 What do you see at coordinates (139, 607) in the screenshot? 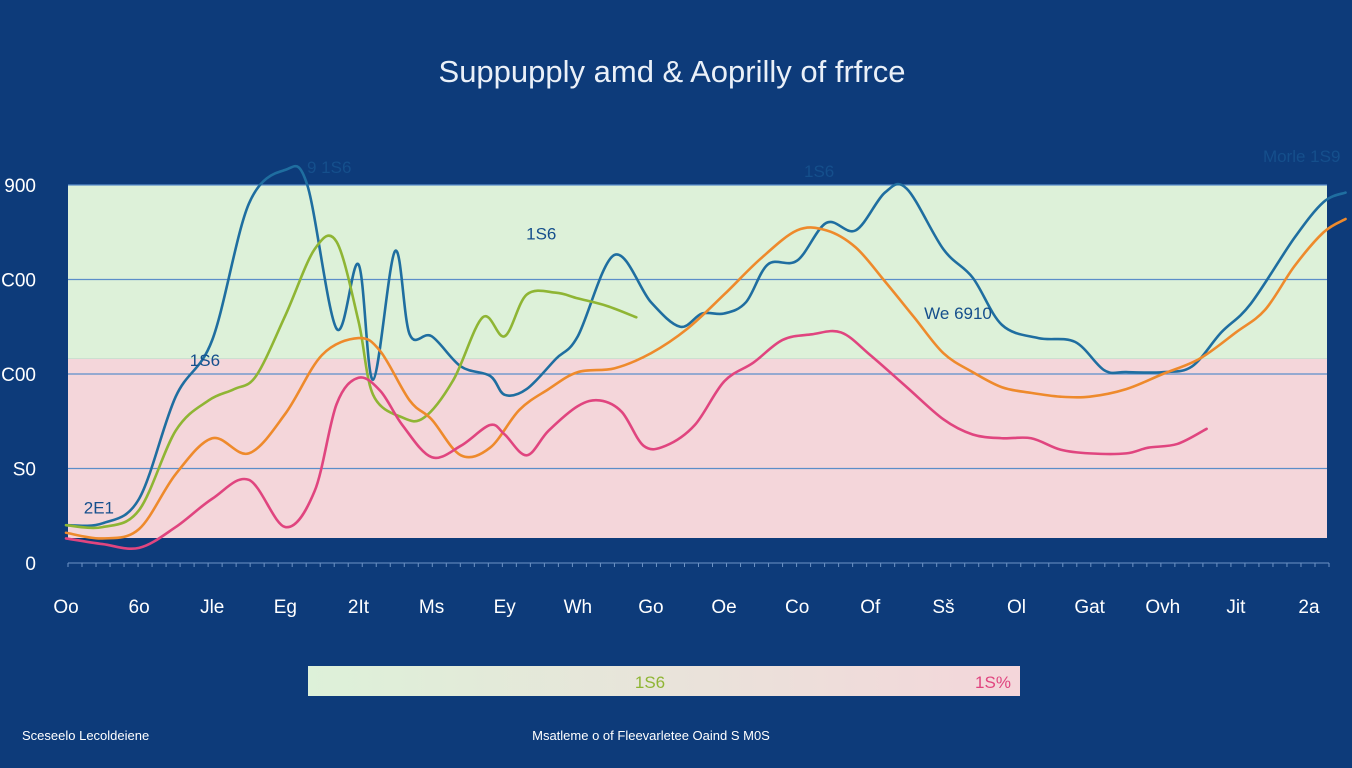
I see `x-tick-label: 6o` at bounding box center [139, 607].